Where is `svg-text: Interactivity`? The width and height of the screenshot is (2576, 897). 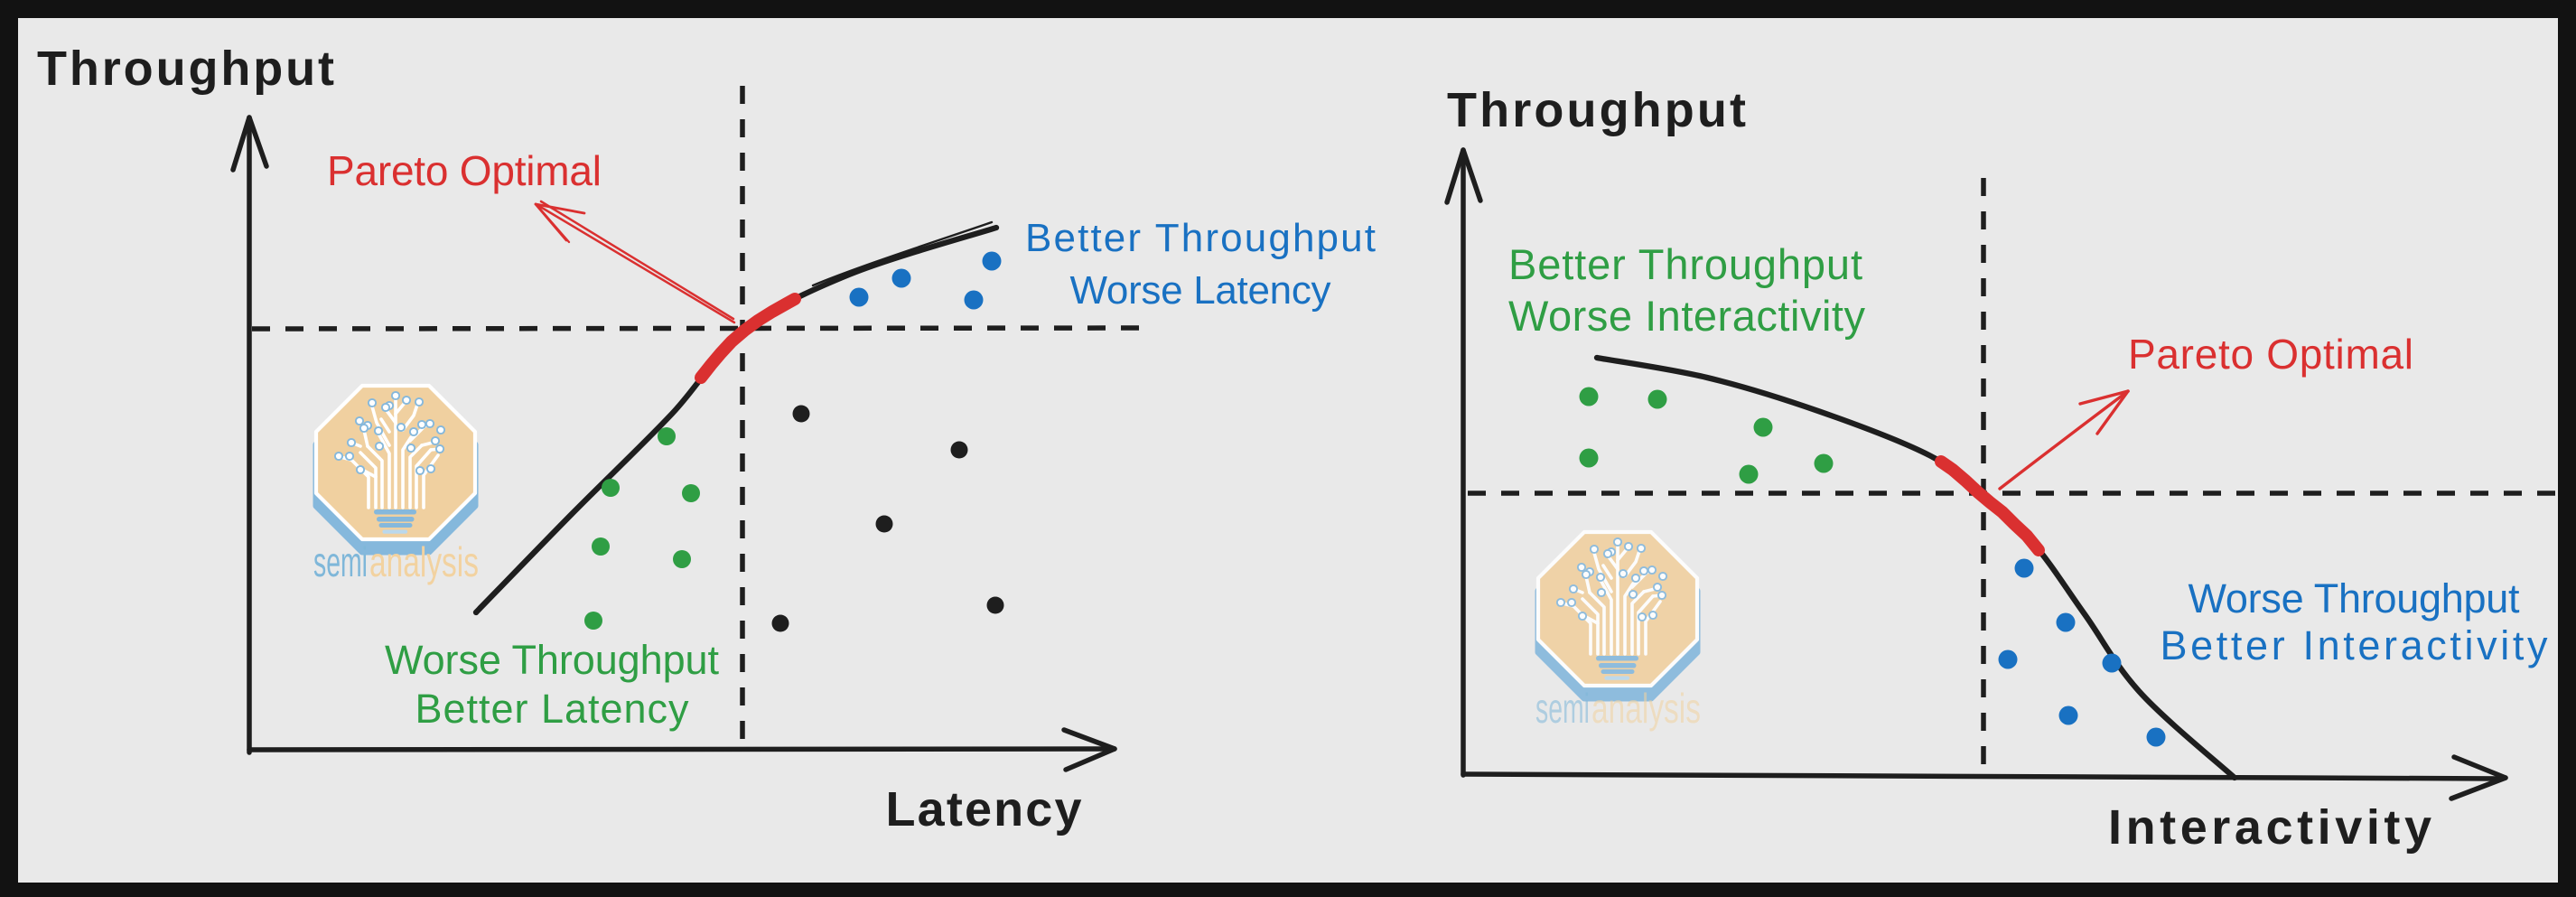 svg-text: Interactivity is located at coordinates (2269, 827).